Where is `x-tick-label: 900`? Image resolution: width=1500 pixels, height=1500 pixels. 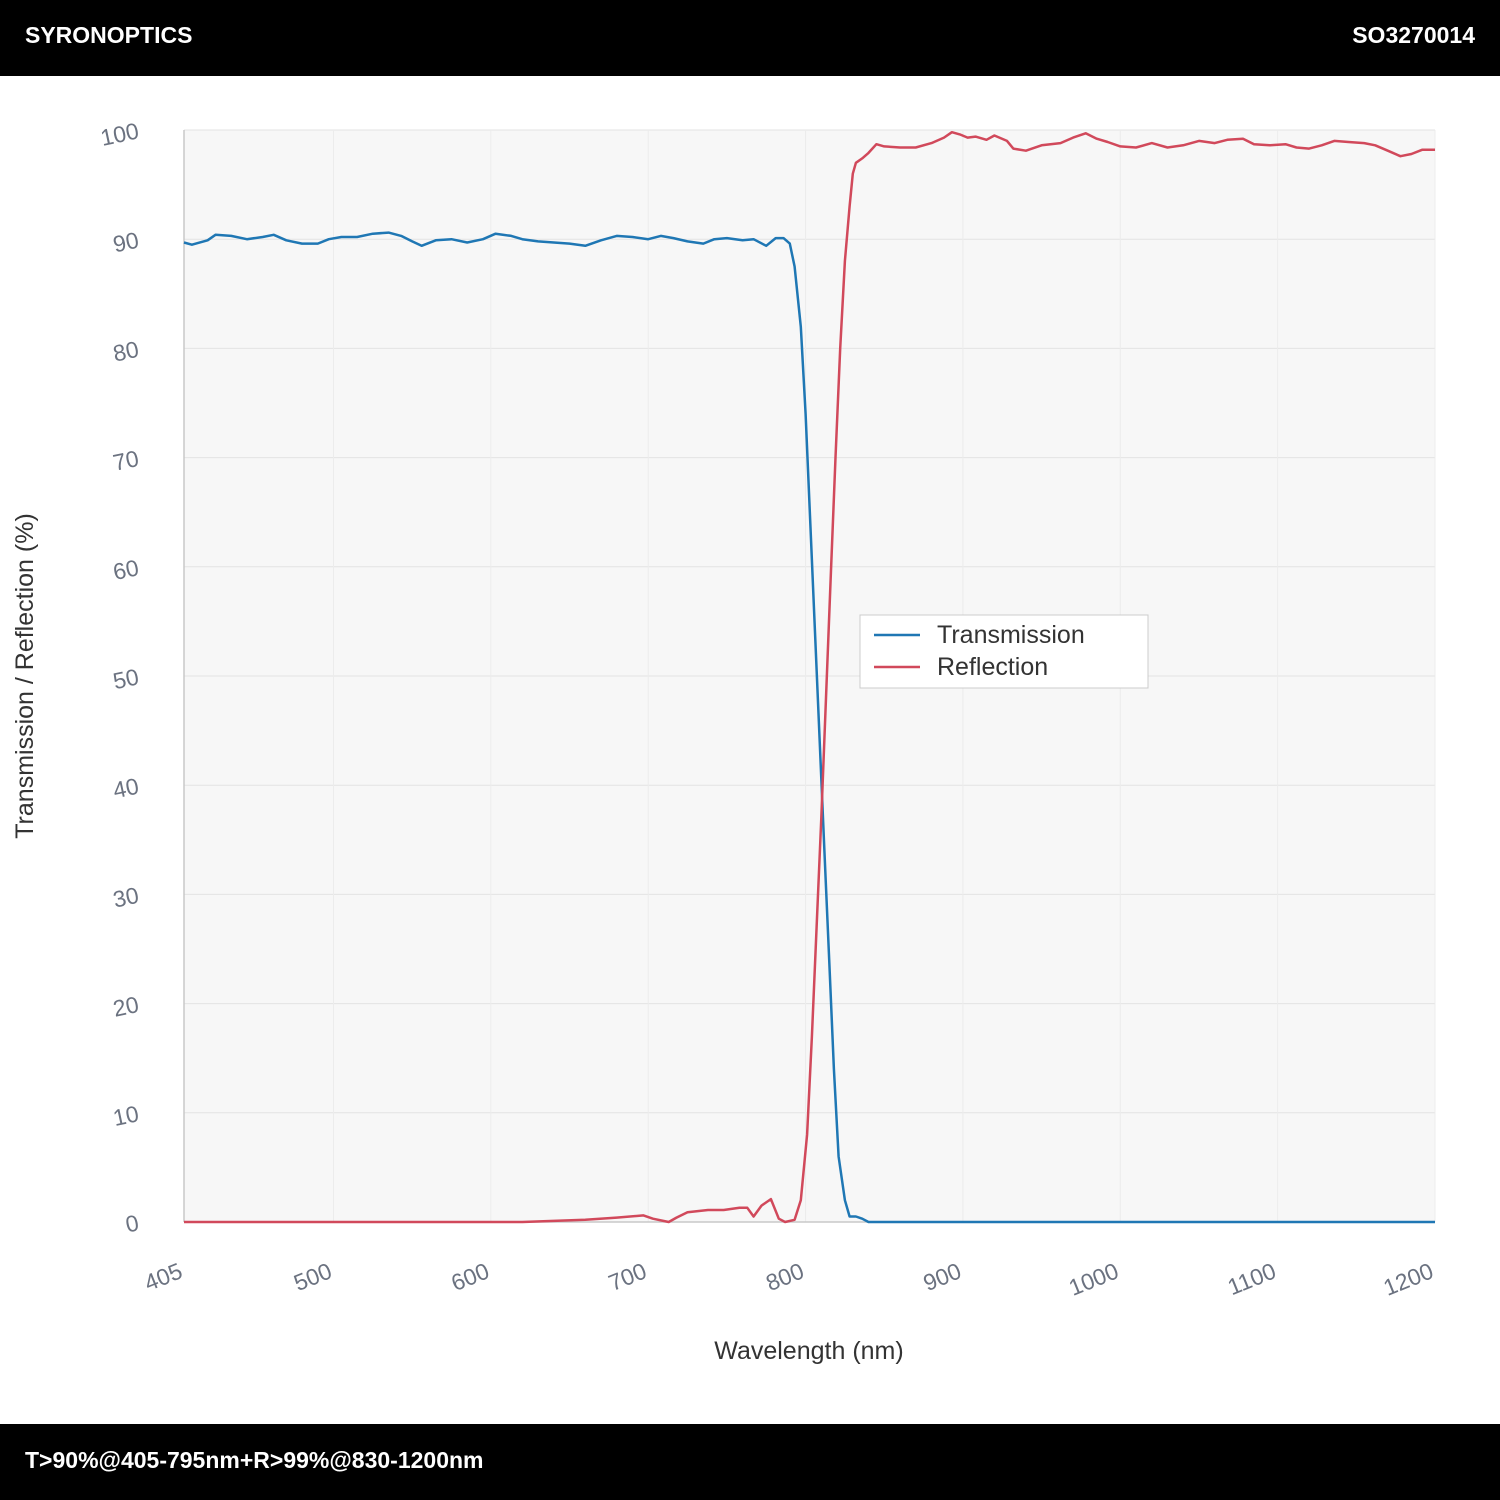
x-tick-label: 900 is located at coordinates (941, 1277).